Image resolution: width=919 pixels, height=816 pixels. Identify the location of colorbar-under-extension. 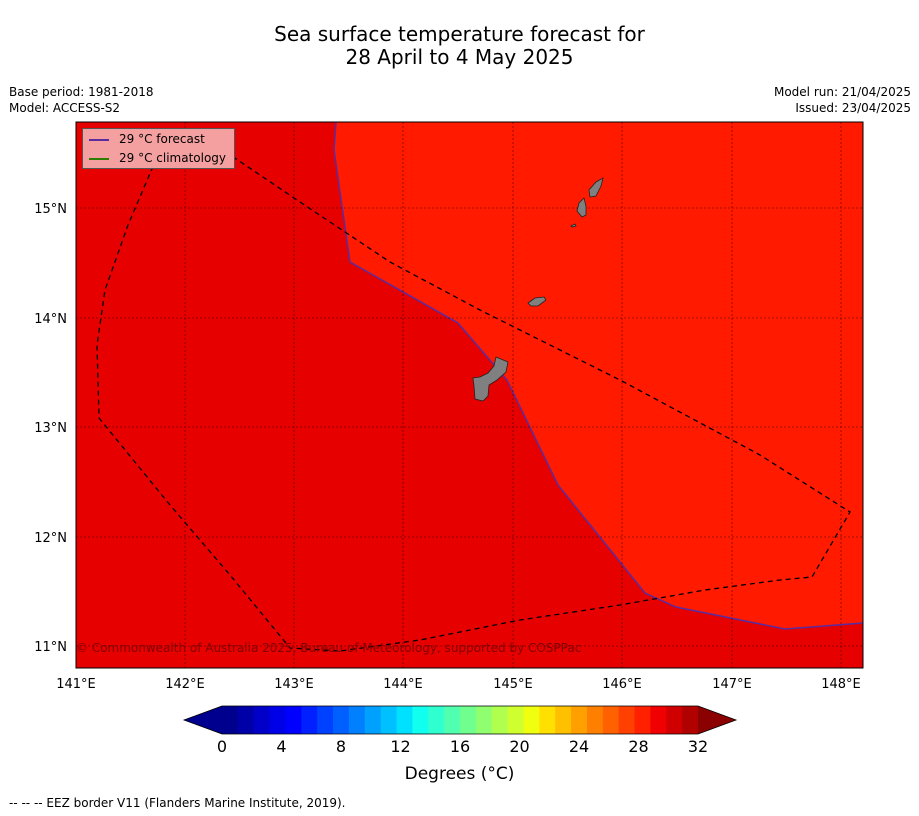
(203, 720).